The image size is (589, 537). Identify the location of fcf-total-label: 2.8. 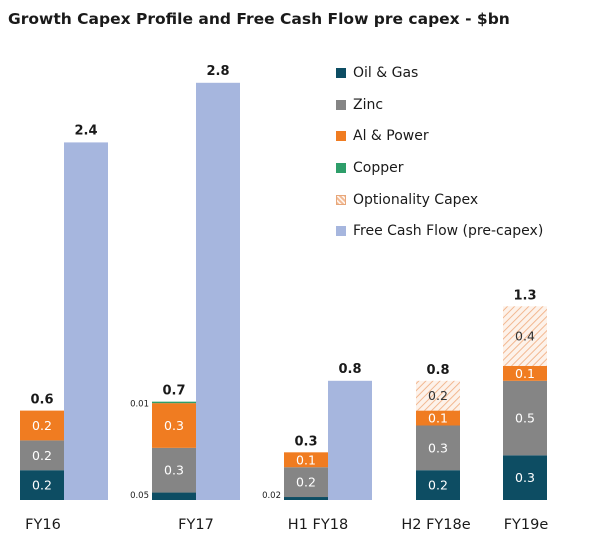
(217, 71).